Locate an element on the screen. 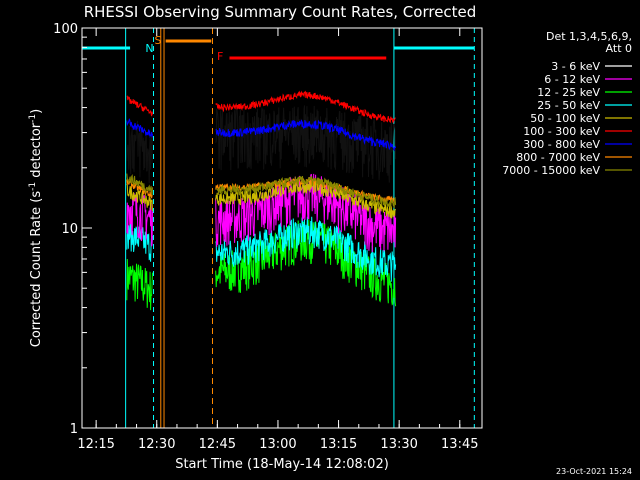 The image size is (640, 480). y-tick-label: 100 is located at coordinates (65, 29).